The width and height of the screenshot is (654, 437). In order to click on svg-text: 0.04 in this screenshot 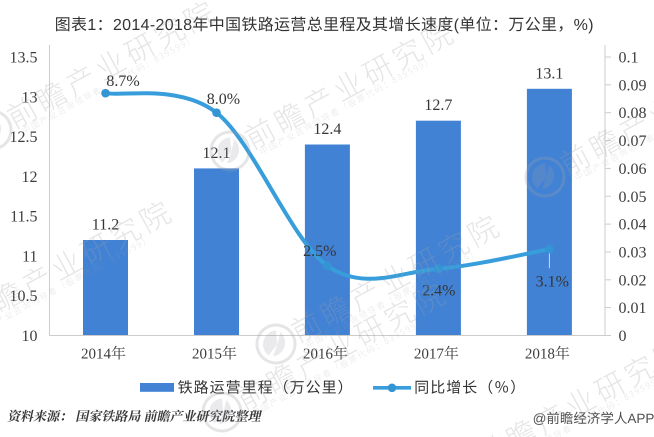, I will do `click(633, 225)`.